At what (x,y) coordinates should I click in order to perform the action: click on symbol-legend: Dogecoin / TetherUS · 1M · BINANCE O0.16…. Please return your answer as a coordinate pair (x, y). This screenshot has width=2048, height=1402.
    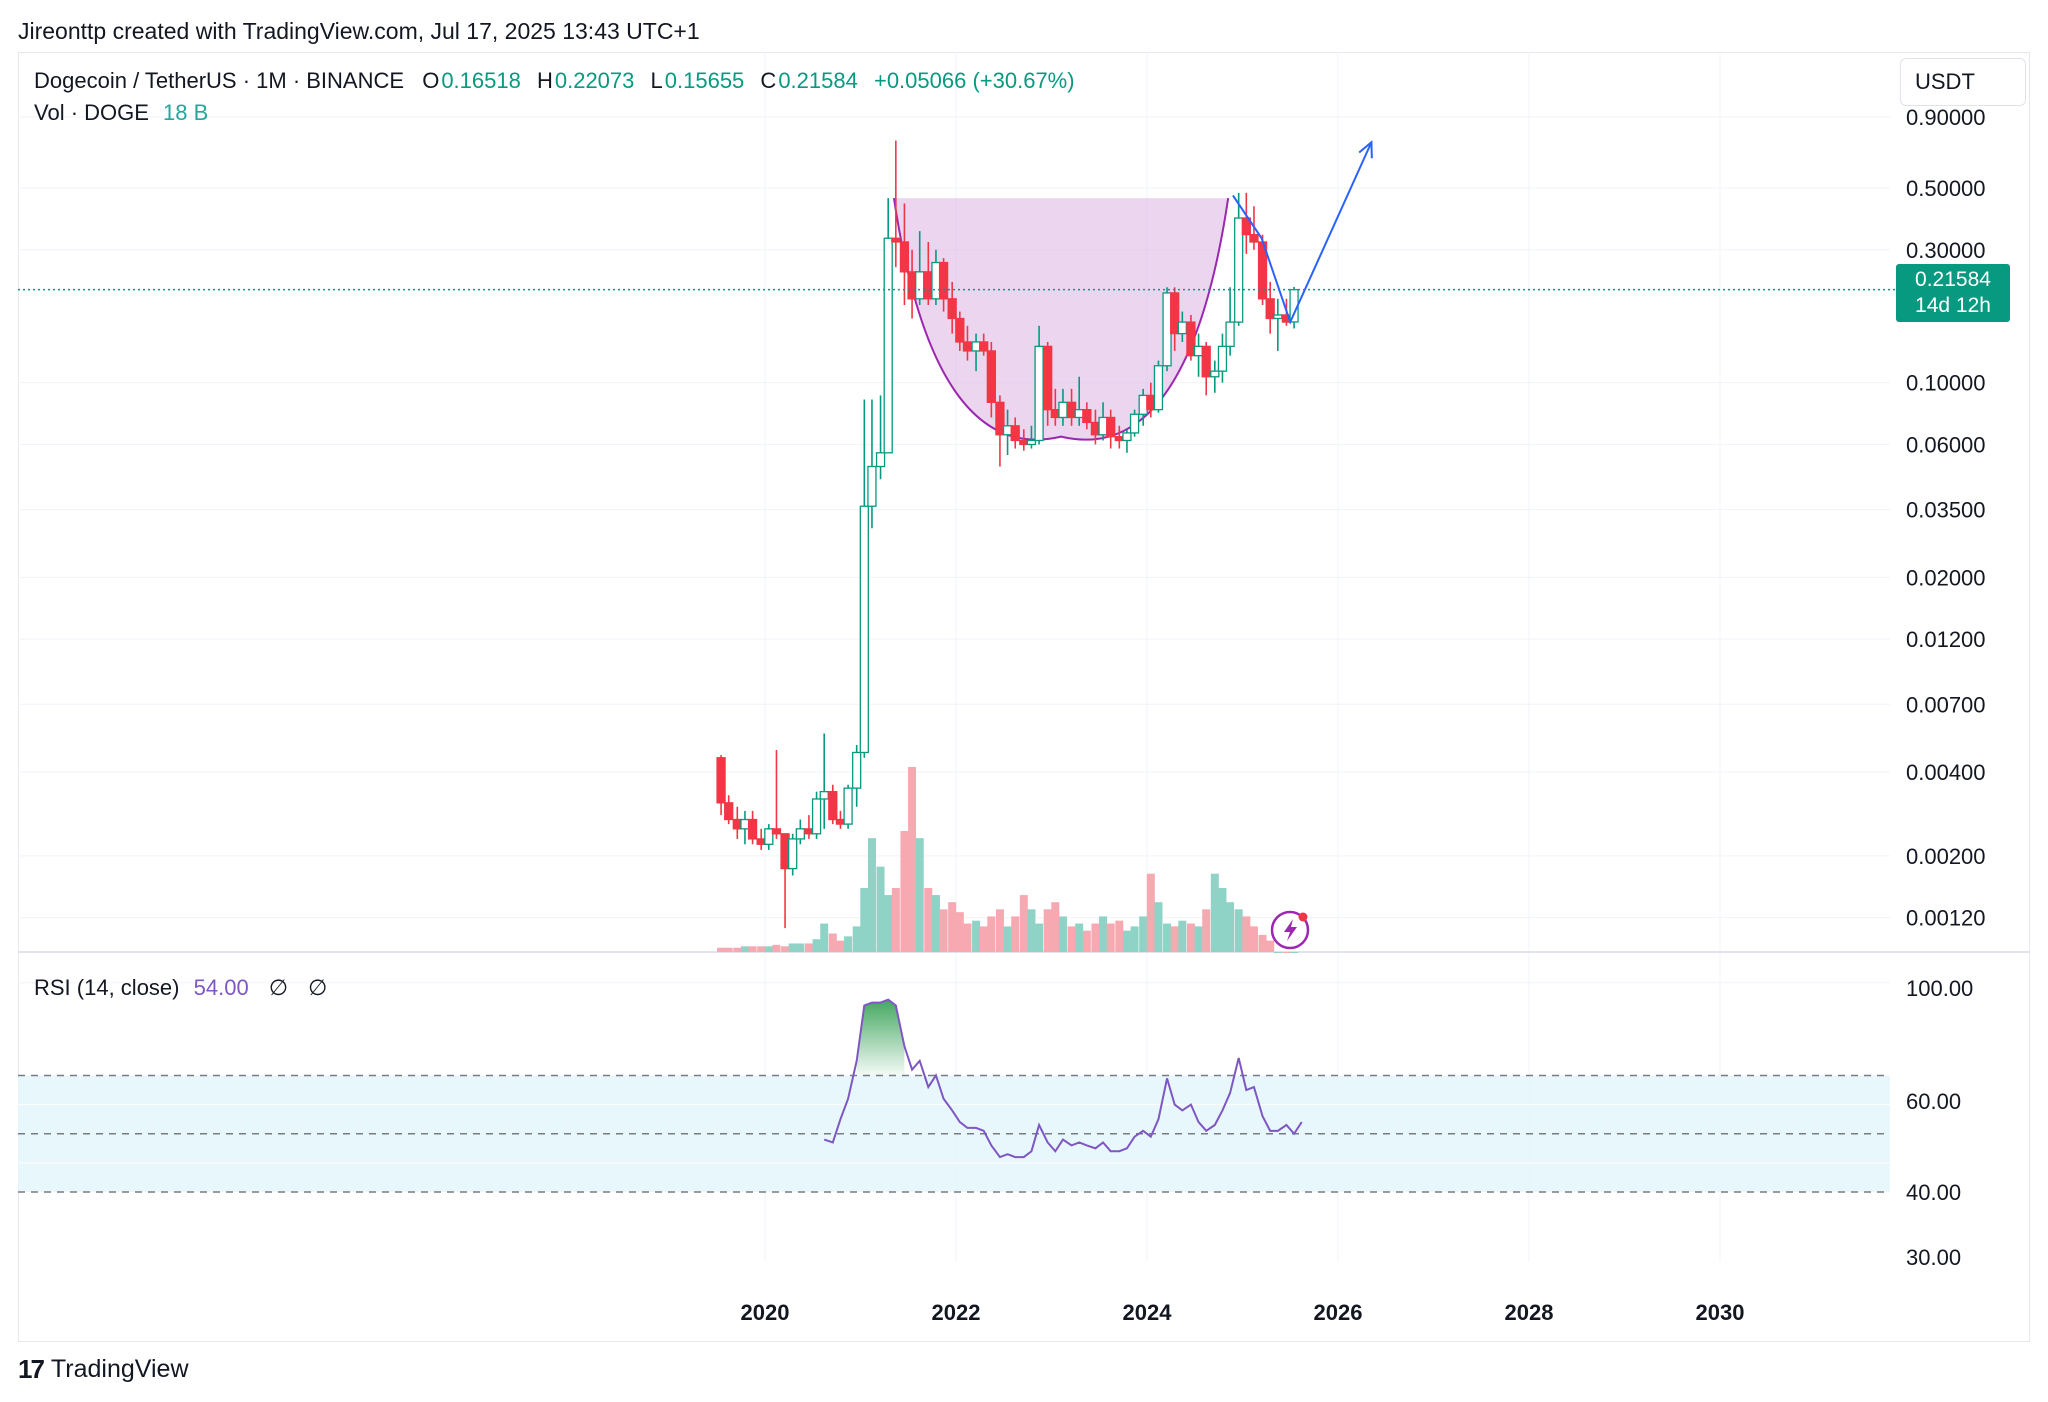
    Looking at the image, I should click on (559, 81).